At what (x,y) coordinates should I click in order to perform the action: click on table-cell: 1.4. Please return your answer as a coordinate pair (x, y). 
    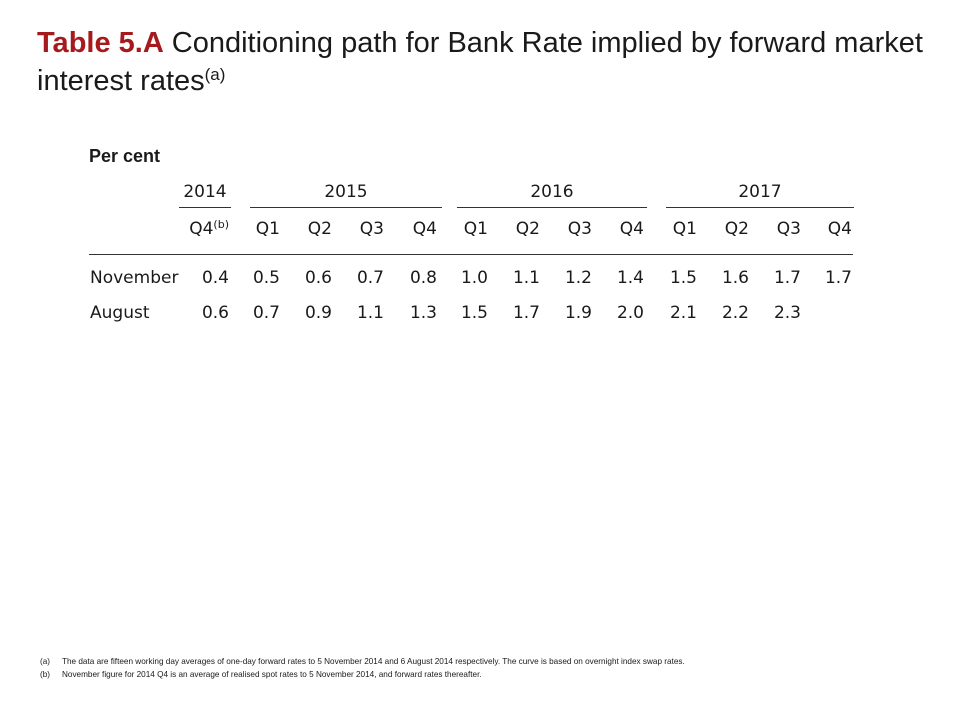
    Looking at the image, I should click on (630, 278).